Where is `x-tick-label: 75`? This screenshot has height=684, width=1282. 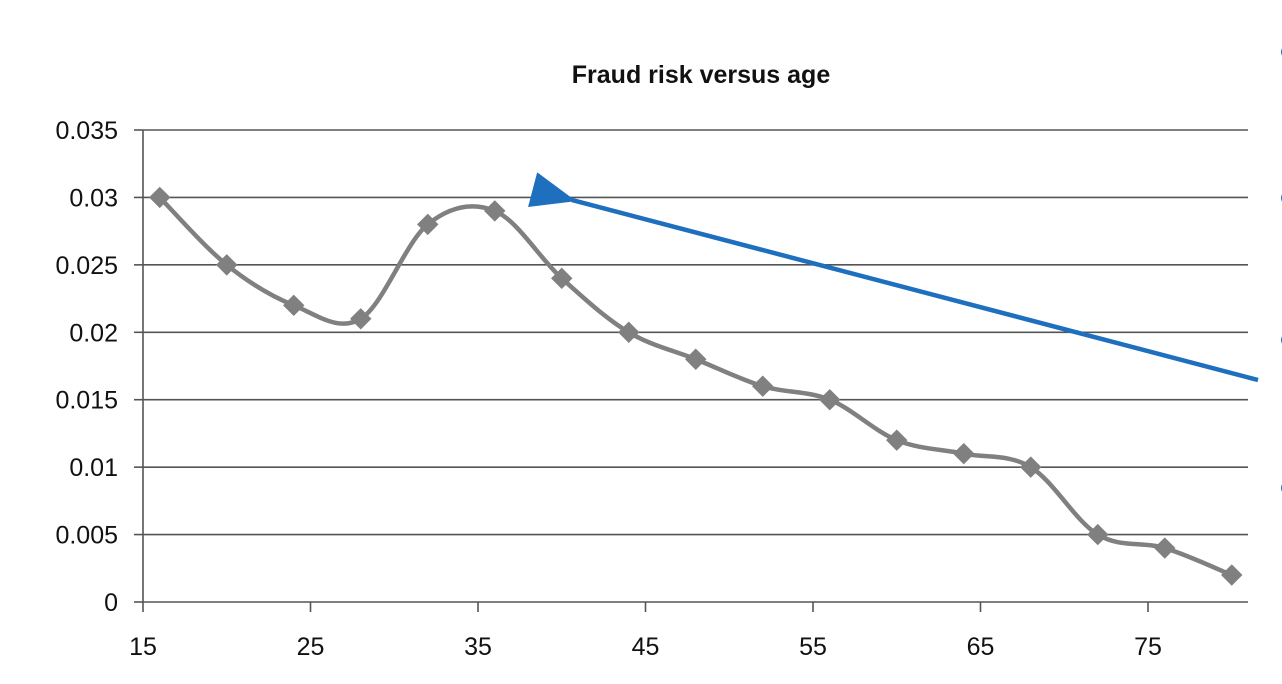 x-tick-label: 75 is located at coordinates (1148, 647).